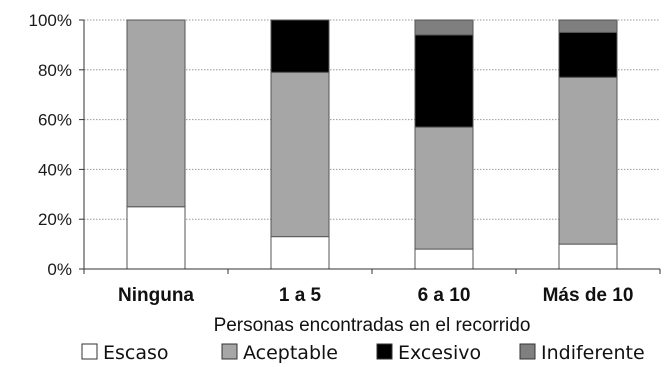 This screenshot has height=367, width=664. What do you see at coordinates (55, 70) in the screenshot?
I see `y-tick-label: 80%` at bounding box center [55, 70].